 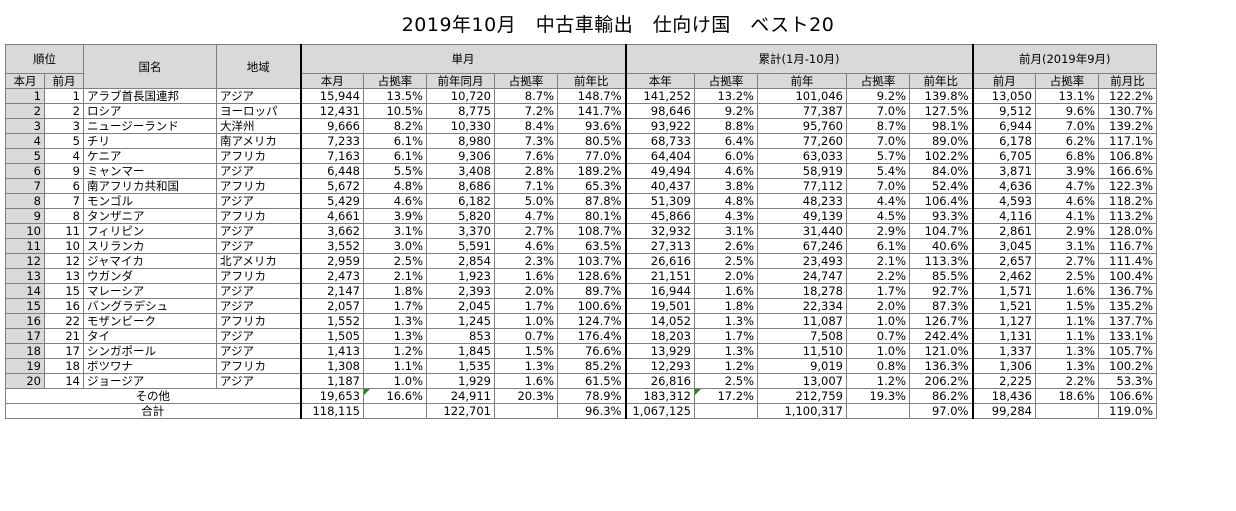 I want to click on cell-value: 2,861, so click(x=1003, y=231).